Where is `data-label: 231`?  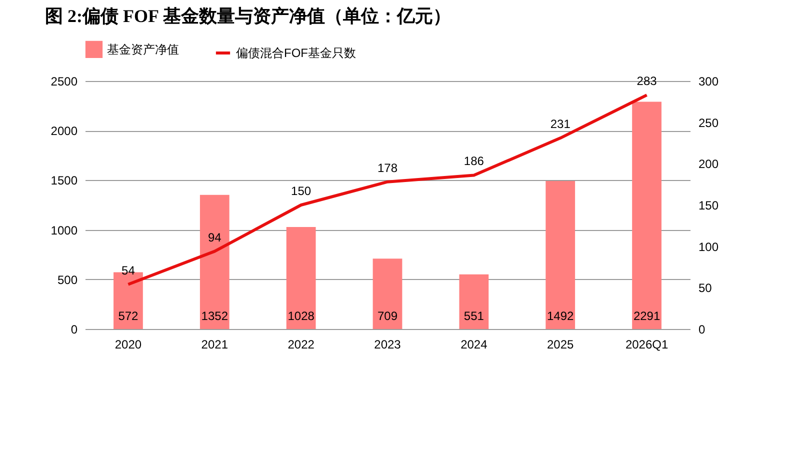
data-label: 231 is located at coordinates (560, 124).